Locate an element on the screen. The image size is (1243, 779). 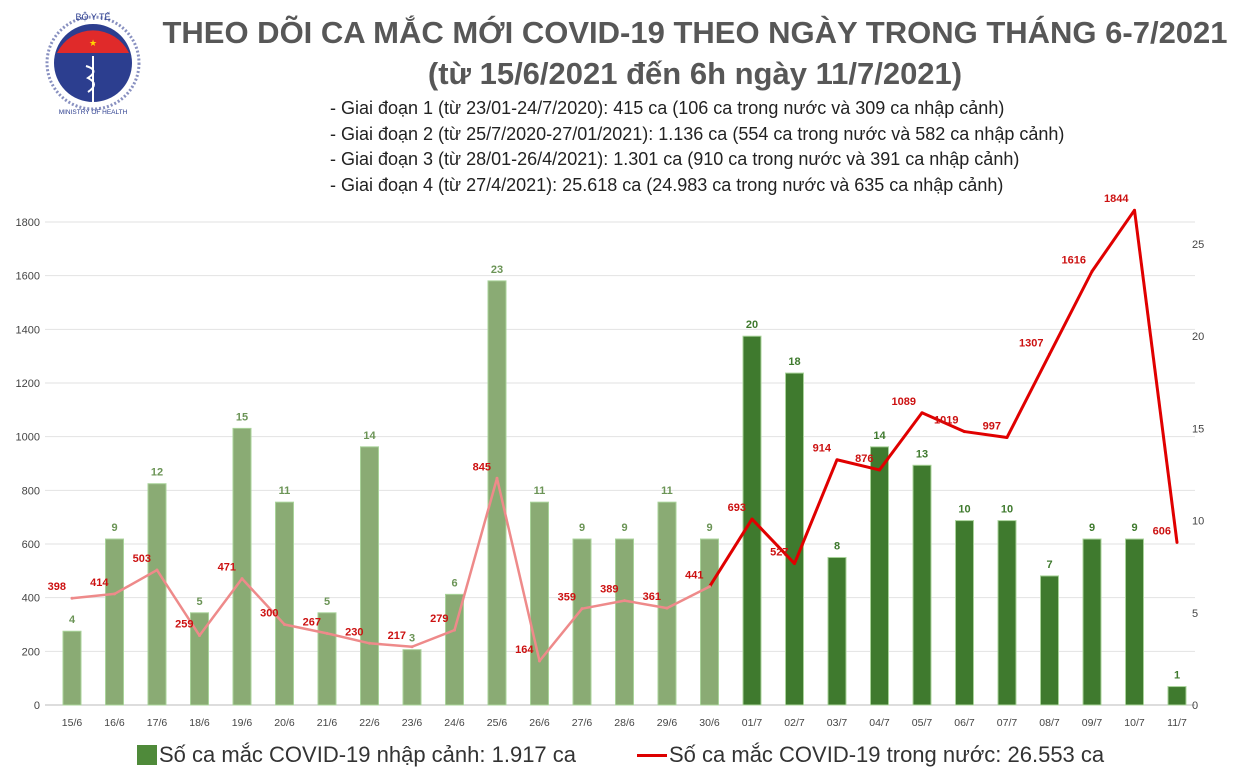
logo-text: BỘ Y TẾ is located at coordinates (92, 17).